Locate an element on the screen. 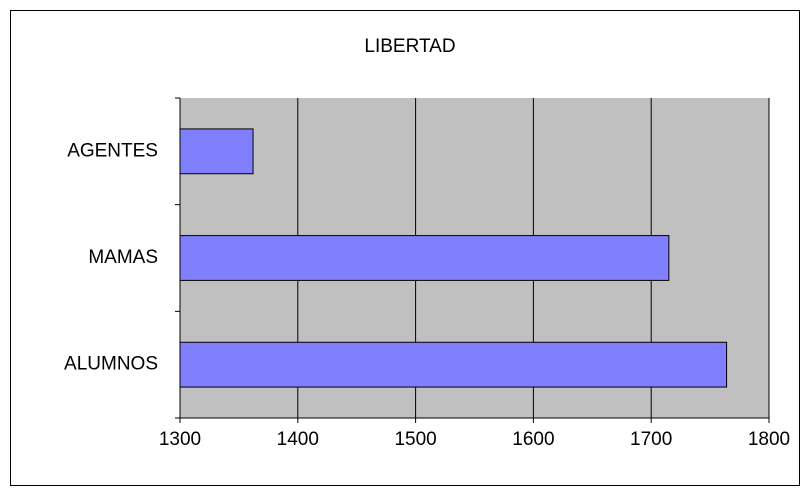 This screenshot has height=496, width=810. x-tick-label: 1500 is located at coordinates (415, 439).